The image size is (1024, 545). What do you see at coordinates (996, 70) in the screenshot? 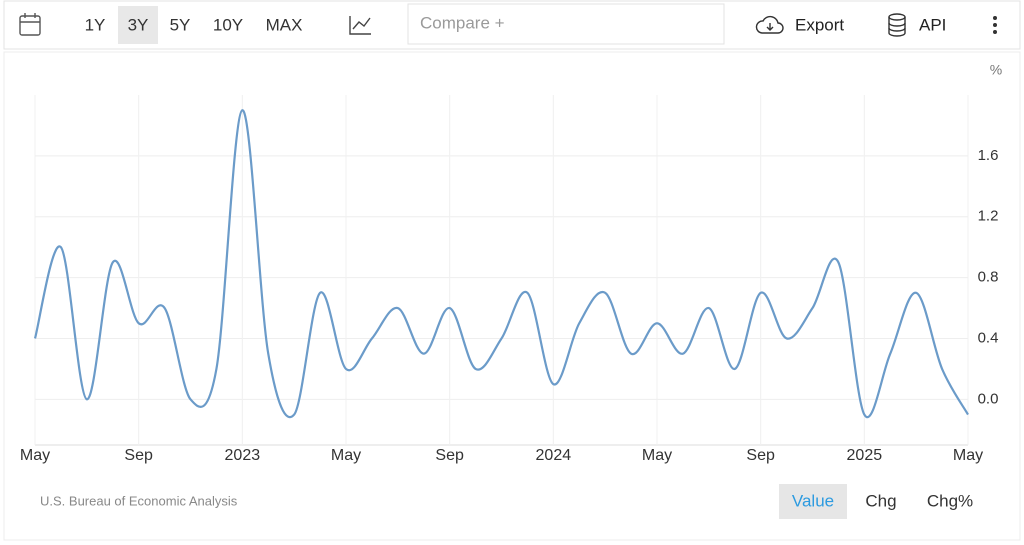
I see `y-unit: %` at bounding box center [996, 70].